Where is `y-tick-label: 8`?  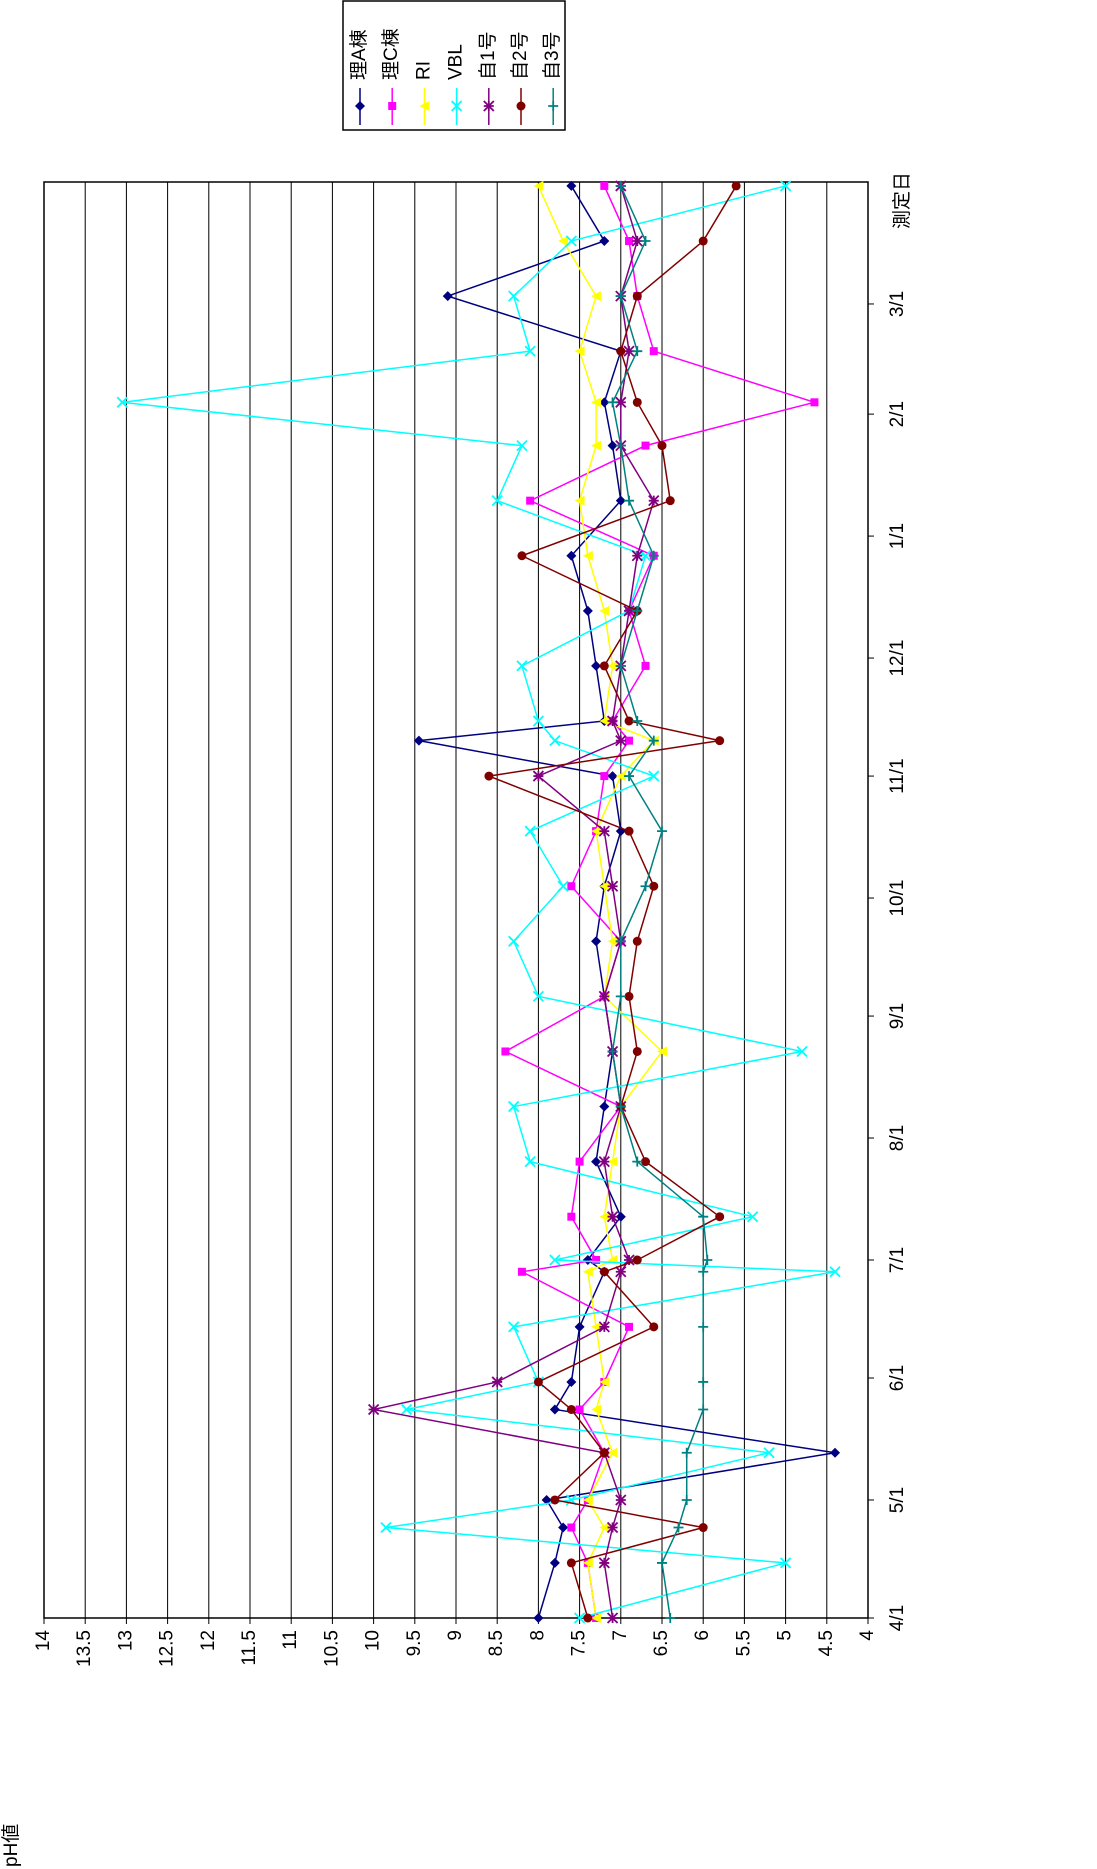 y-tick-label: 8 is located at coordinates (537, 1635).